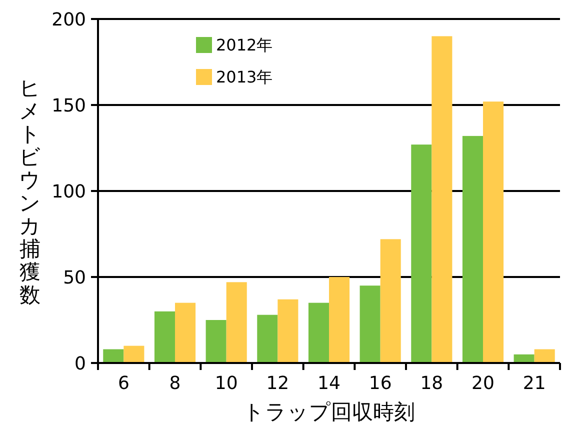 This screenshot has width=582, height=426. I want to click on y-tick-label: 200, so click(69, 19).